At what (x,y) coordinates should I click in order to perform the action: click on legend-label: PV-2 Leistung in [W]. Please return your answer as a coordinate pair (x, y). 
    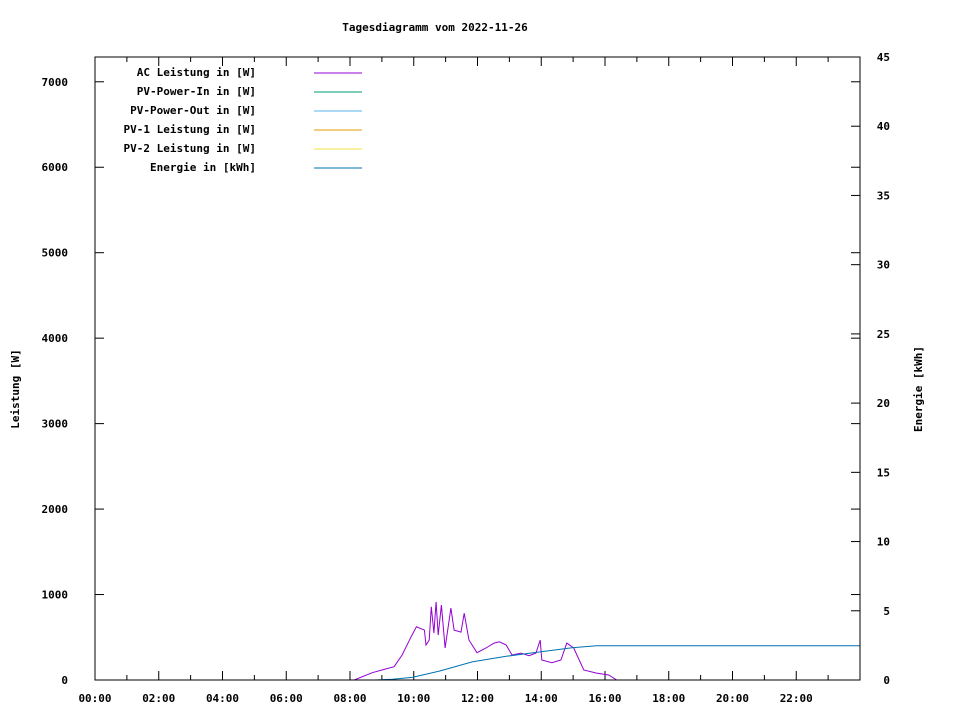
    Looking at the image, I should click on (190, 148).